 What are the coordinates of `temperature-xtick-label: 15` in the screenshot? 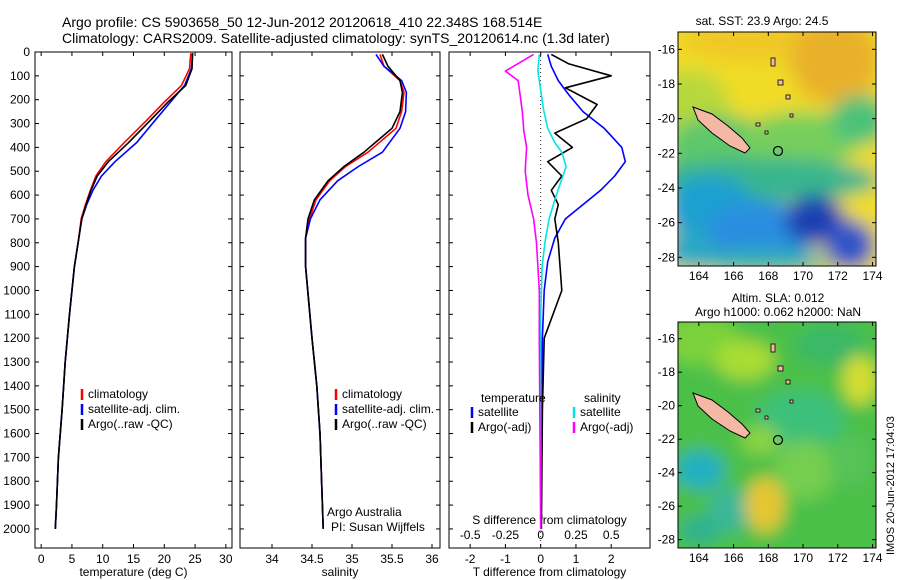 It's located at (134, 559).